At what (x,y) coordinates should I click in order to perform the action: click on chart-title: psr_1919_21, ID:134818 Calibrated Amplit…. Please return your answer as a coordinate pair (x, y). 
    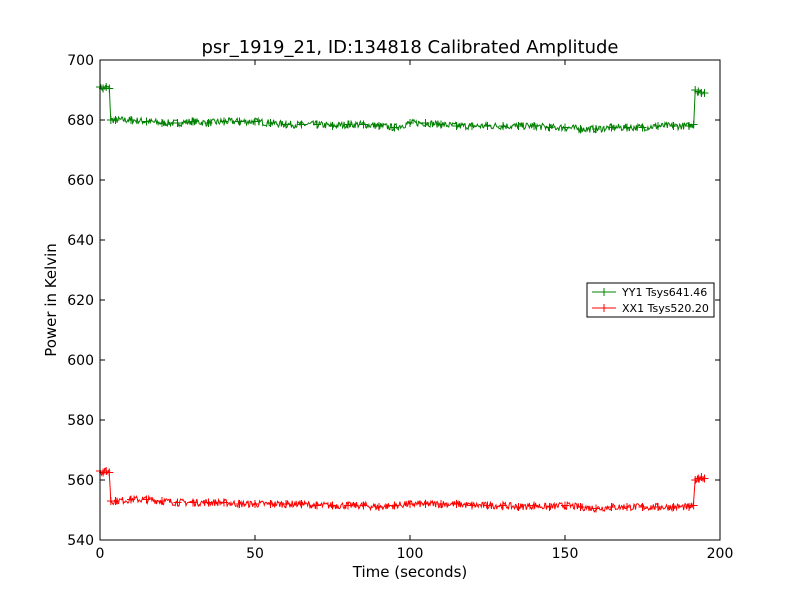
    Looking at the image, I should click on (409, 47).